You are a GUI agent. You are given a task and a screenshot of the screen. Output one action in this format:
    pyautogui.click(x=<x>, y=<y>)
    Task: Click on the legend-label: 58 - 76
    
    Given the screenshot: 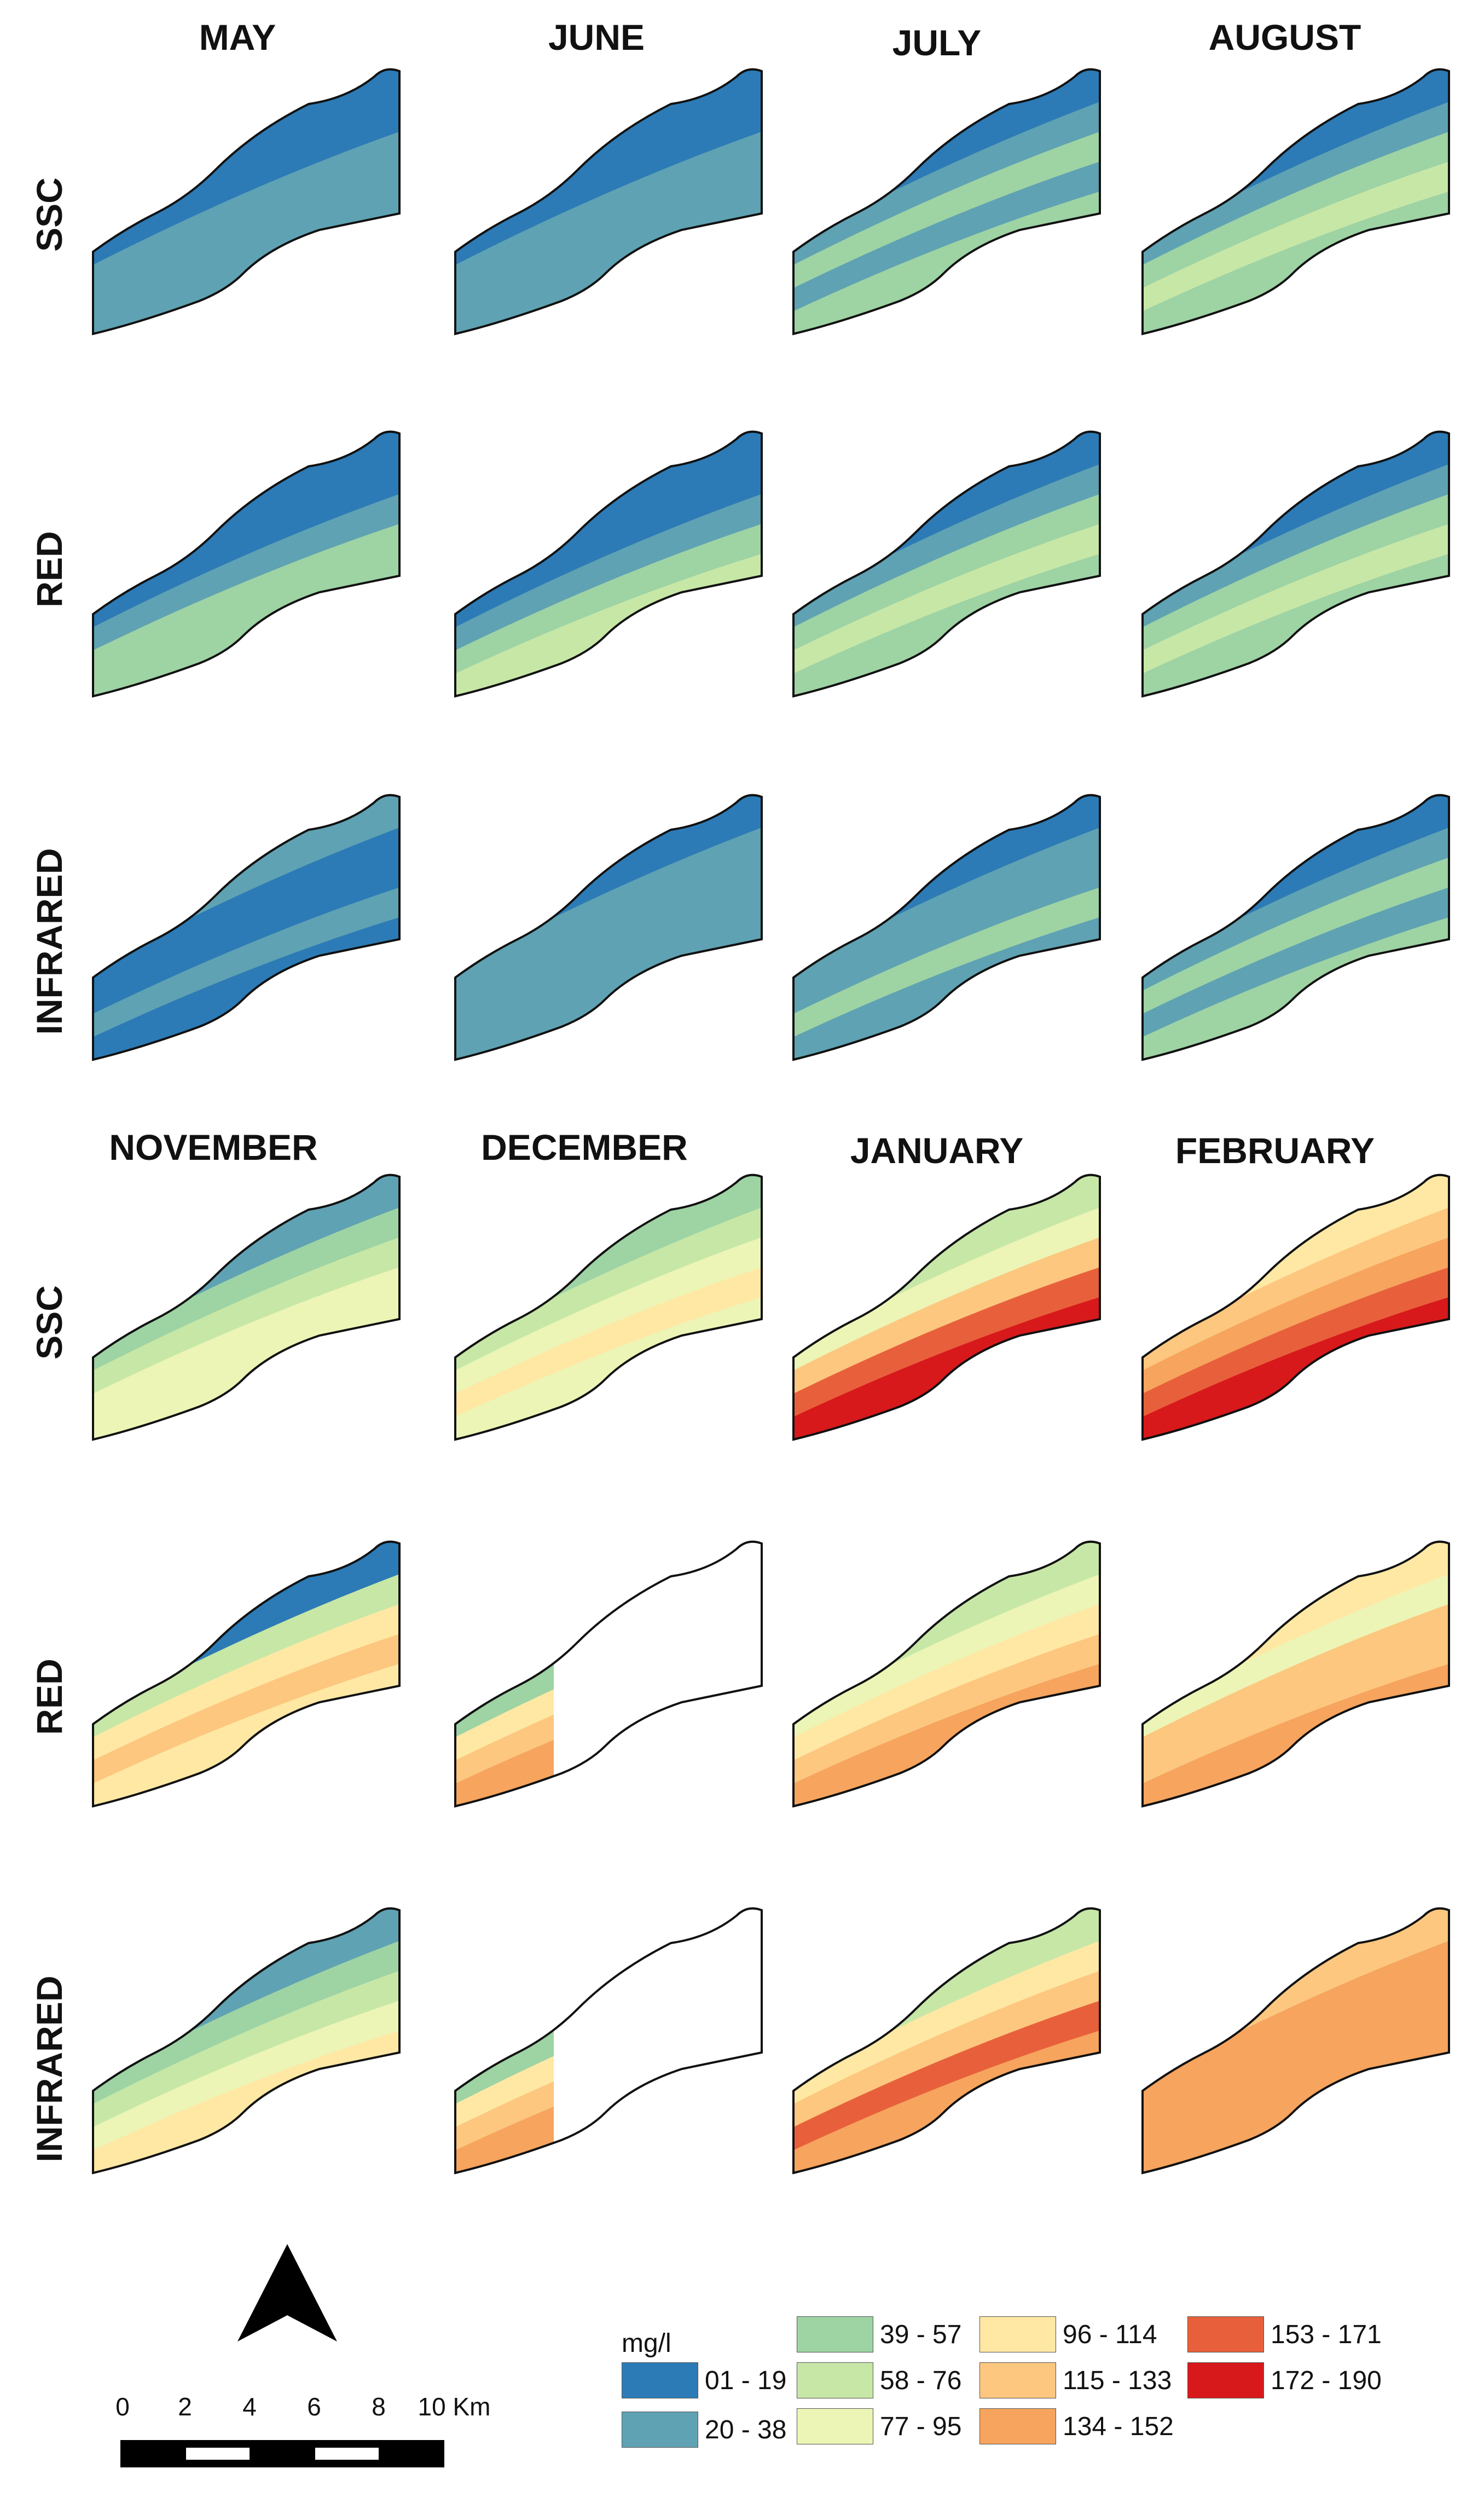 What is the action you would take?
    pyautogui.click(x=921, y=2380)
    